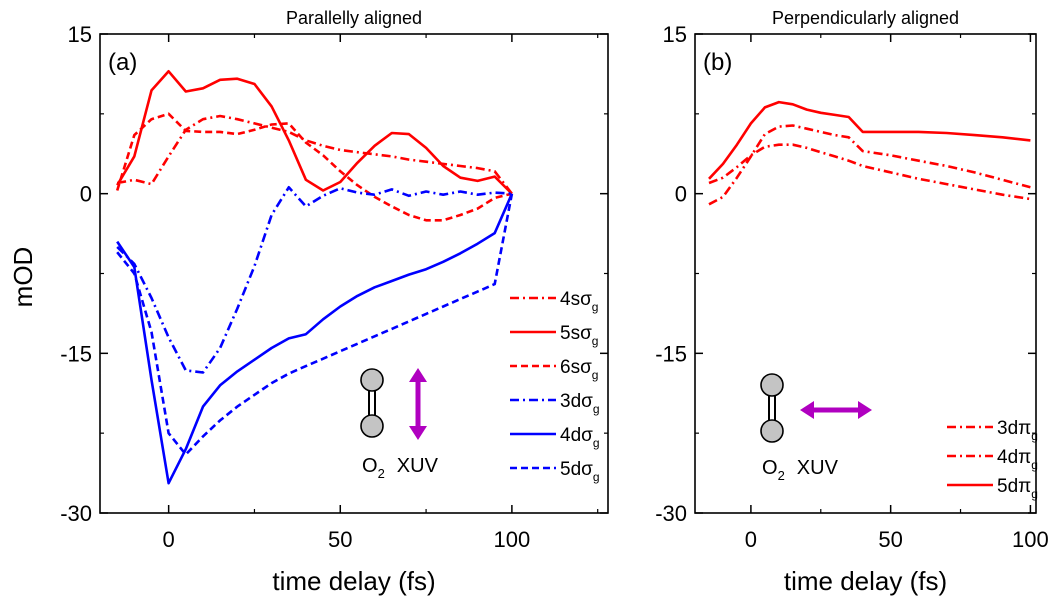 This screenshot has width=1053, height=604. Describe the element at coordinates (1014, 486) in the screenshot. I see `legend-label-main: 5dπ` at that location.